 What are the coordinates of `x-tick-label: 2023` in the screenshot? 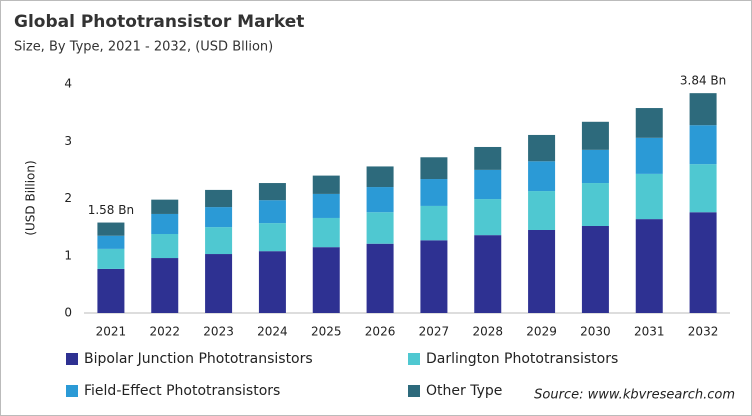 It's located at (218, 332).